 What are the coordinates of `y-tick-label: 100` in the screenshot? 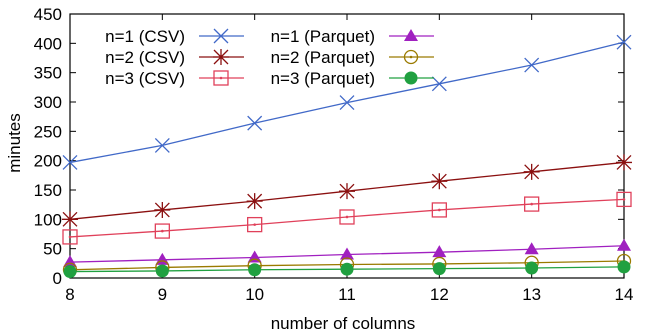 It's located at (48, 219).